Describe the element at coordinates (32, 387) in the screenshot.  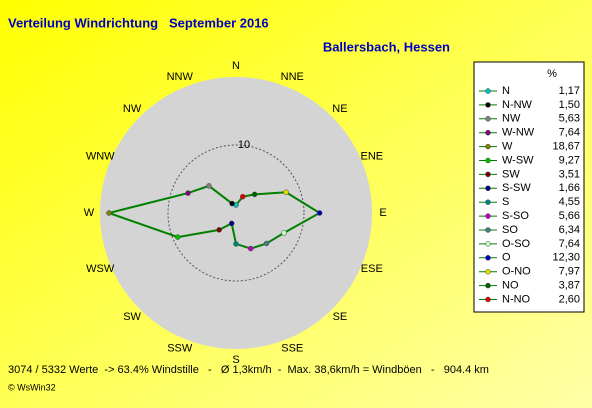
I see `credit: © WsWin32` at that location.